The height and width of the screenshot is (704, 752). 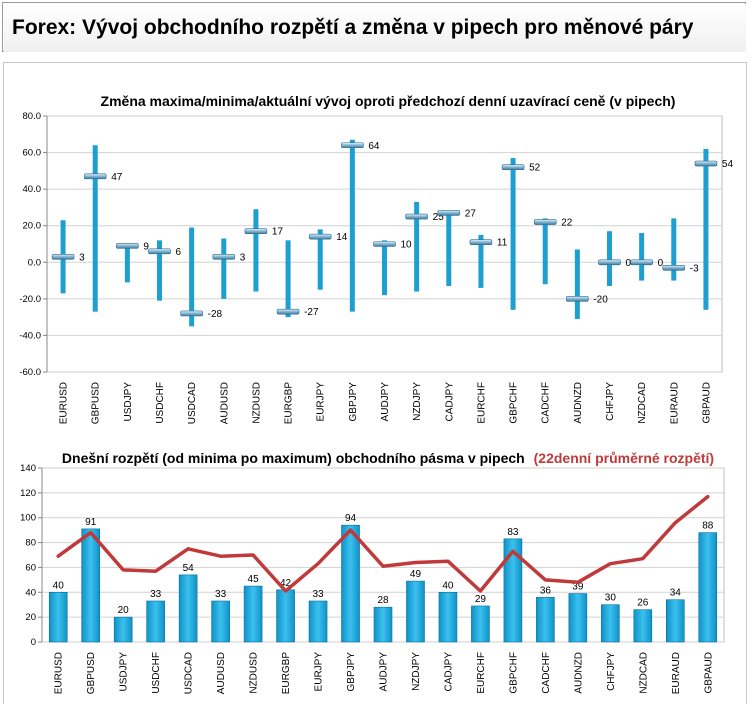 What do you see at coordinates (319, 672) in the screenshot?
I see `chart2-category-label: EURJPY` at bounding box center [319, 672].